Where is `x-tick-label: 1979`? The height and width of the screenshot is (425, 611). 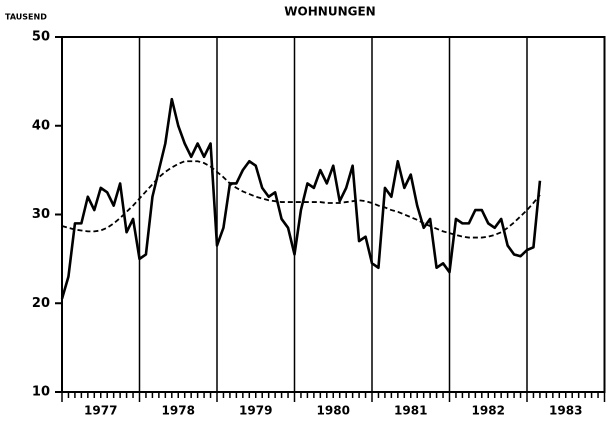 x-tick-label: 1979 is located at coordinates (255, 411).